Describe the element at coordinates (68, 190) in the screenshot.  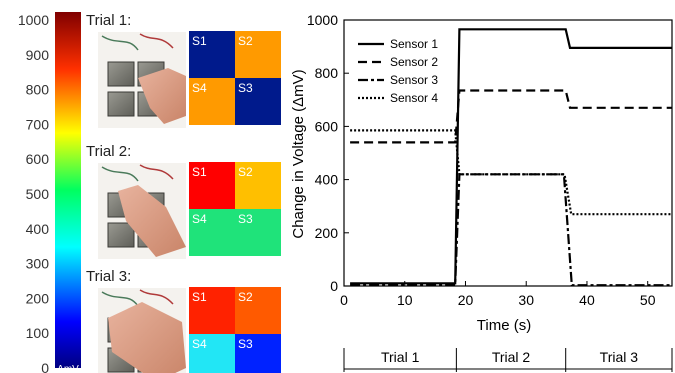
I see `colorbar-gradient` at that location.